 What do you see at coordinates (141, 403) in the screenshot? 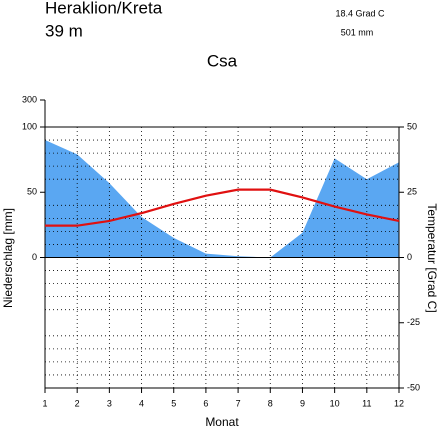
I see `x-tick-label: 4` at bounding box center [141, 403].